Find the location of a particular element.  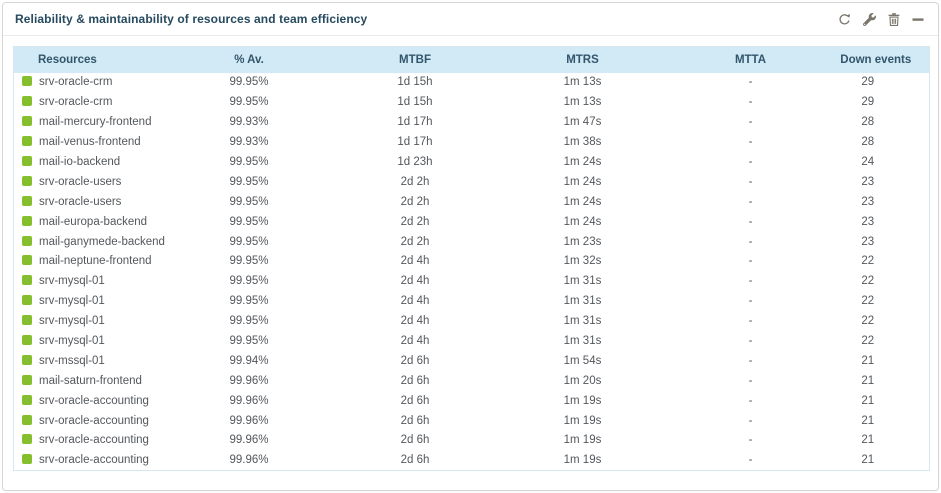

resource-name: mail-ganymede-backend is located at coordinates (102, 241).